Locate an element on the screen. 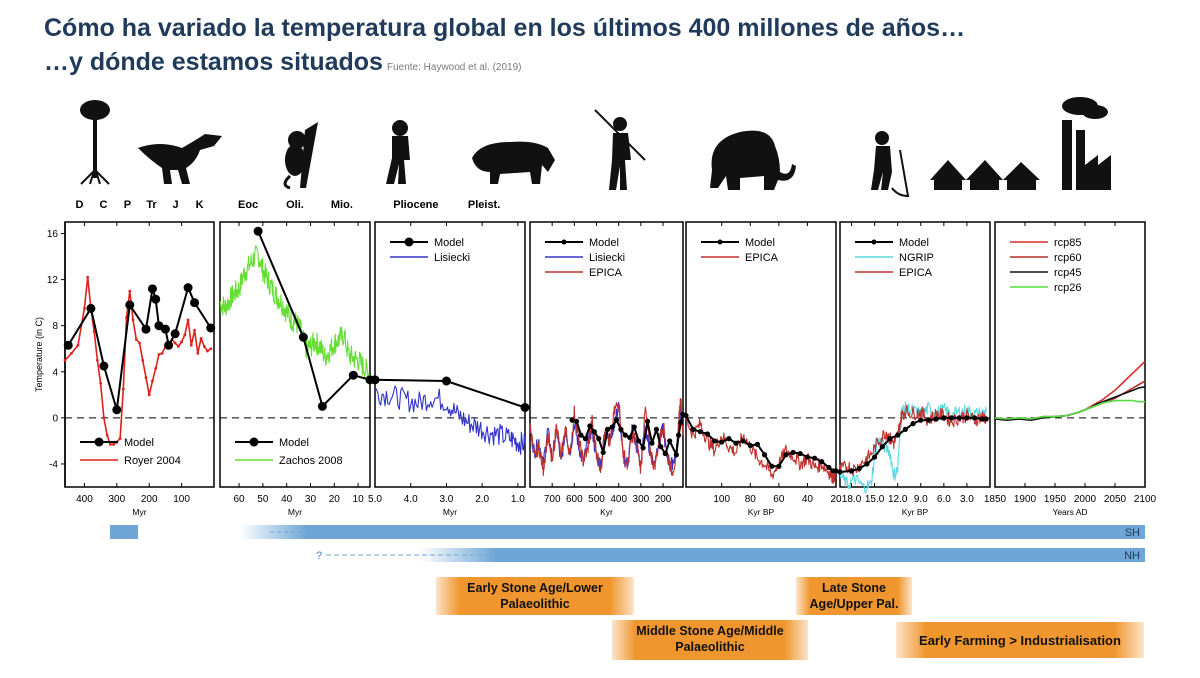  period-label: C is located at coordinates (103, 205).